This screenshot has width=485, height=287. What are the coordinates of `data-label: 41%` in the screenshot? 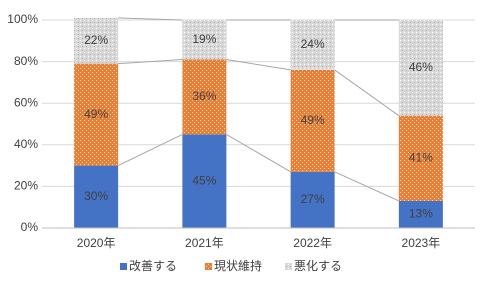 It's located at (421, 157).